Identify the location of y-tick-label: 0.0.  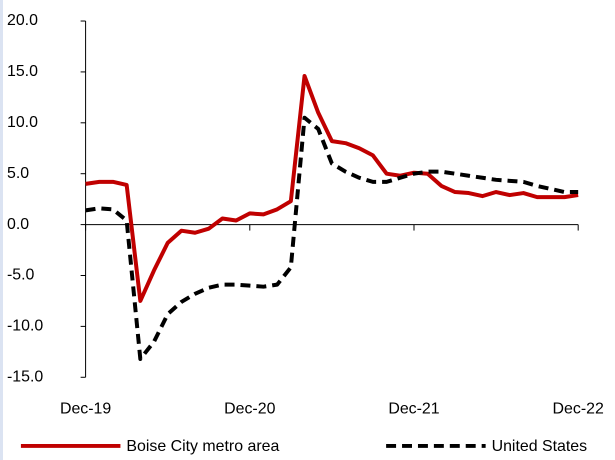
(18, 224).